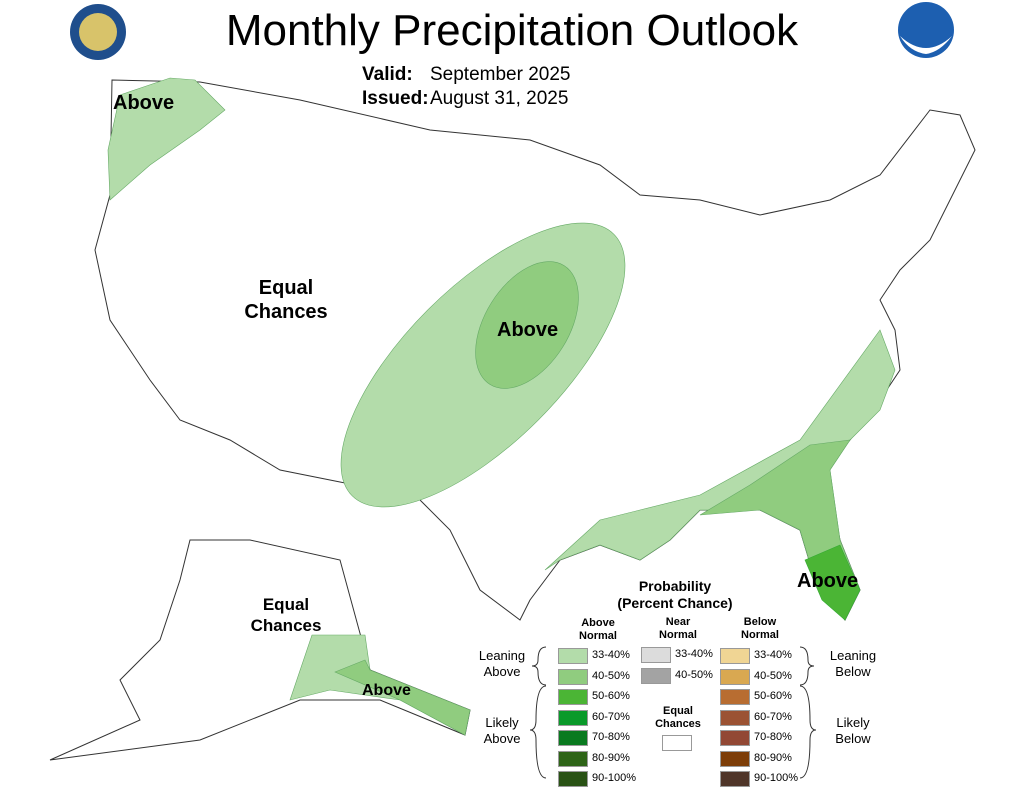 The height and width of the screenshot is (791, 1024). I want to click on valid-line: Valid: September 2025, so click(466, 75).